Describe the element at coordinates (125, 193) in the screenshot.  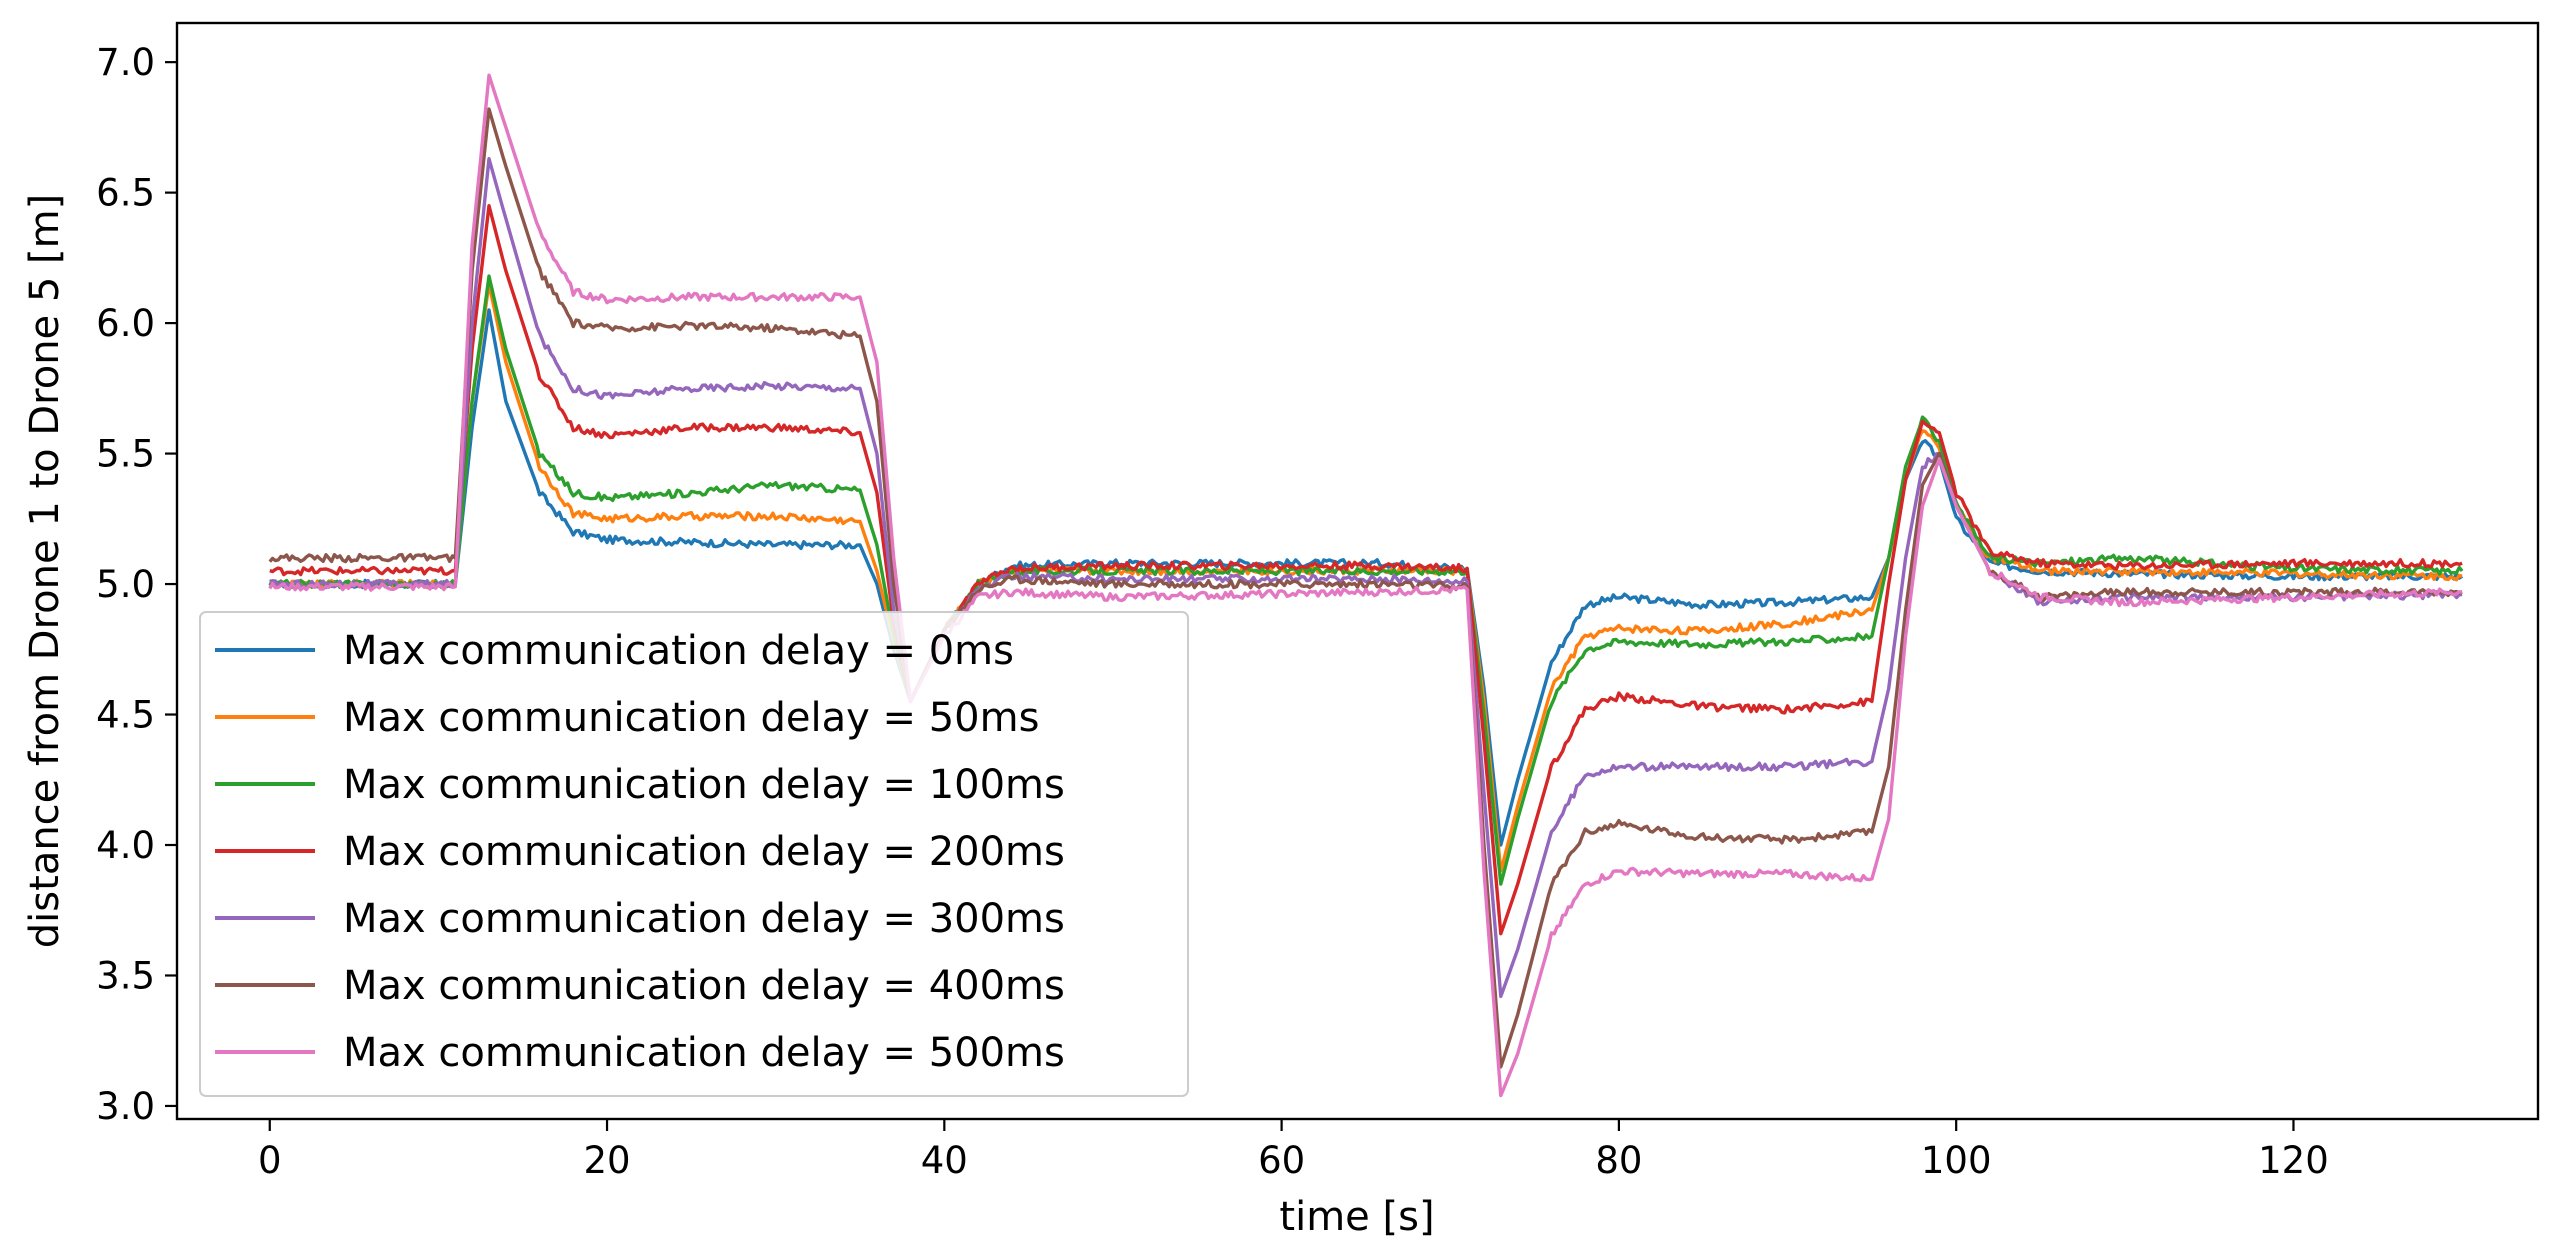
I see `y-tick-label: 6.5` at that location.